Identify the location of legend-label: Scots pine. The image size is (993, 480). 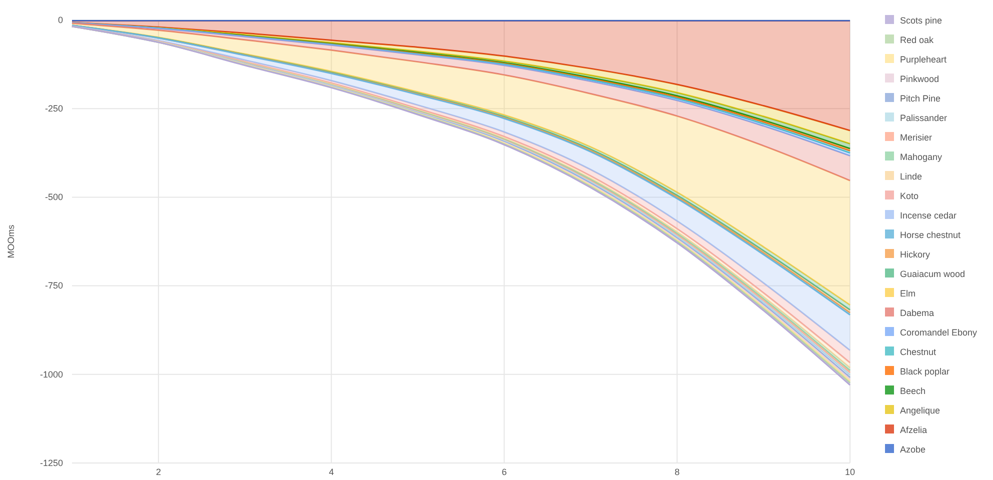
(921, 21).